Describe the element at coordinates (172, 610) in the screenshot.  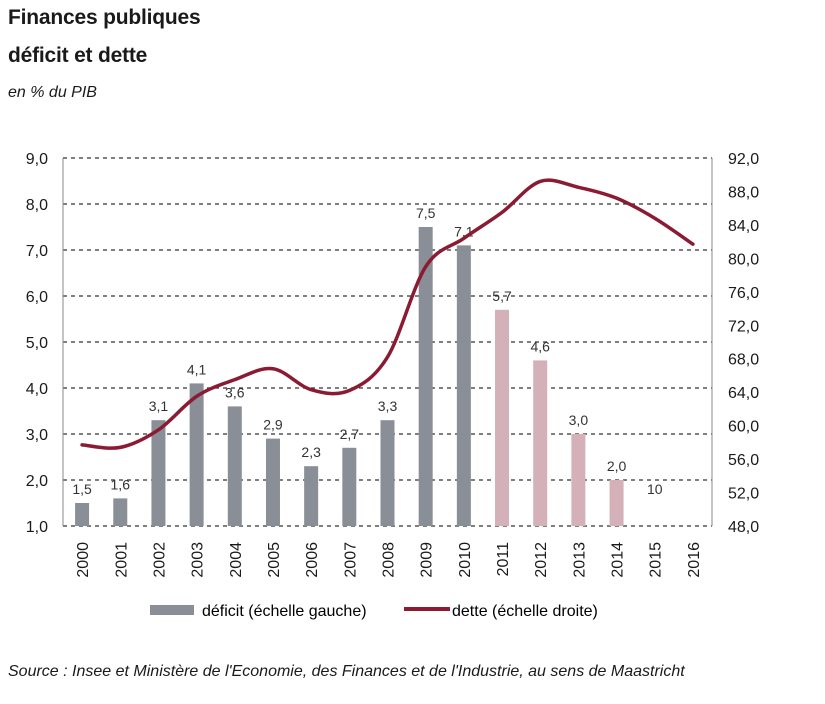
I see `legend-deficit-swatch` at that location.